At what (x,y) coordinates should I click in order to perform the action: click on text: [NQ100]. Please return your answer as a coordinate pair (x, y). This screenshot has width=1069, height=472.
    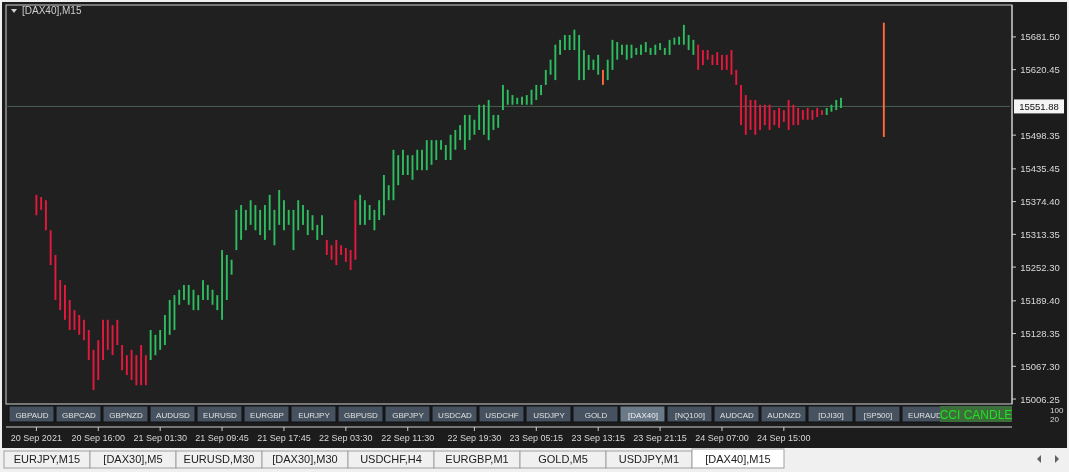
    Looking at the image, I should click on (690, 415).